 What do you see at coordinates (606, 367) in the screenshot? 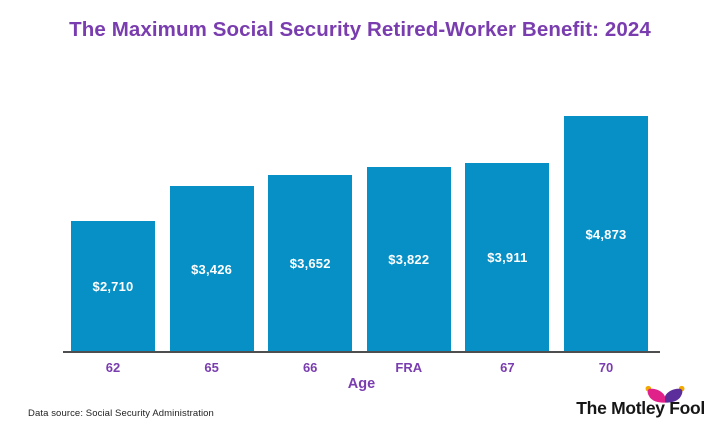
I see `x-tick-label: 70` at bounding box center [606, 367].